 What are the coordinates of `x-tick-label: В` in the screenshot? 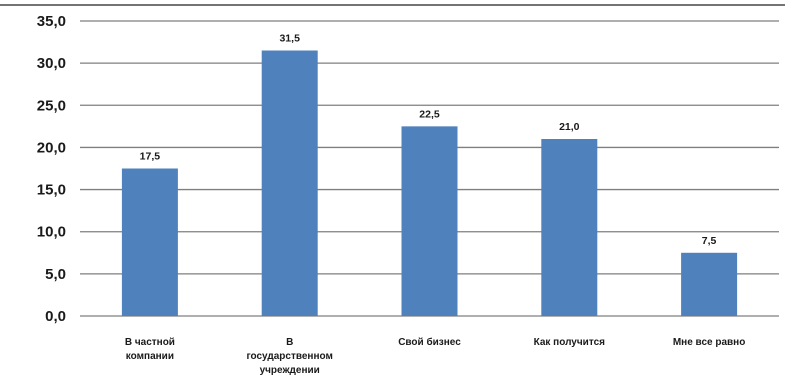 It's located at (289, 342).